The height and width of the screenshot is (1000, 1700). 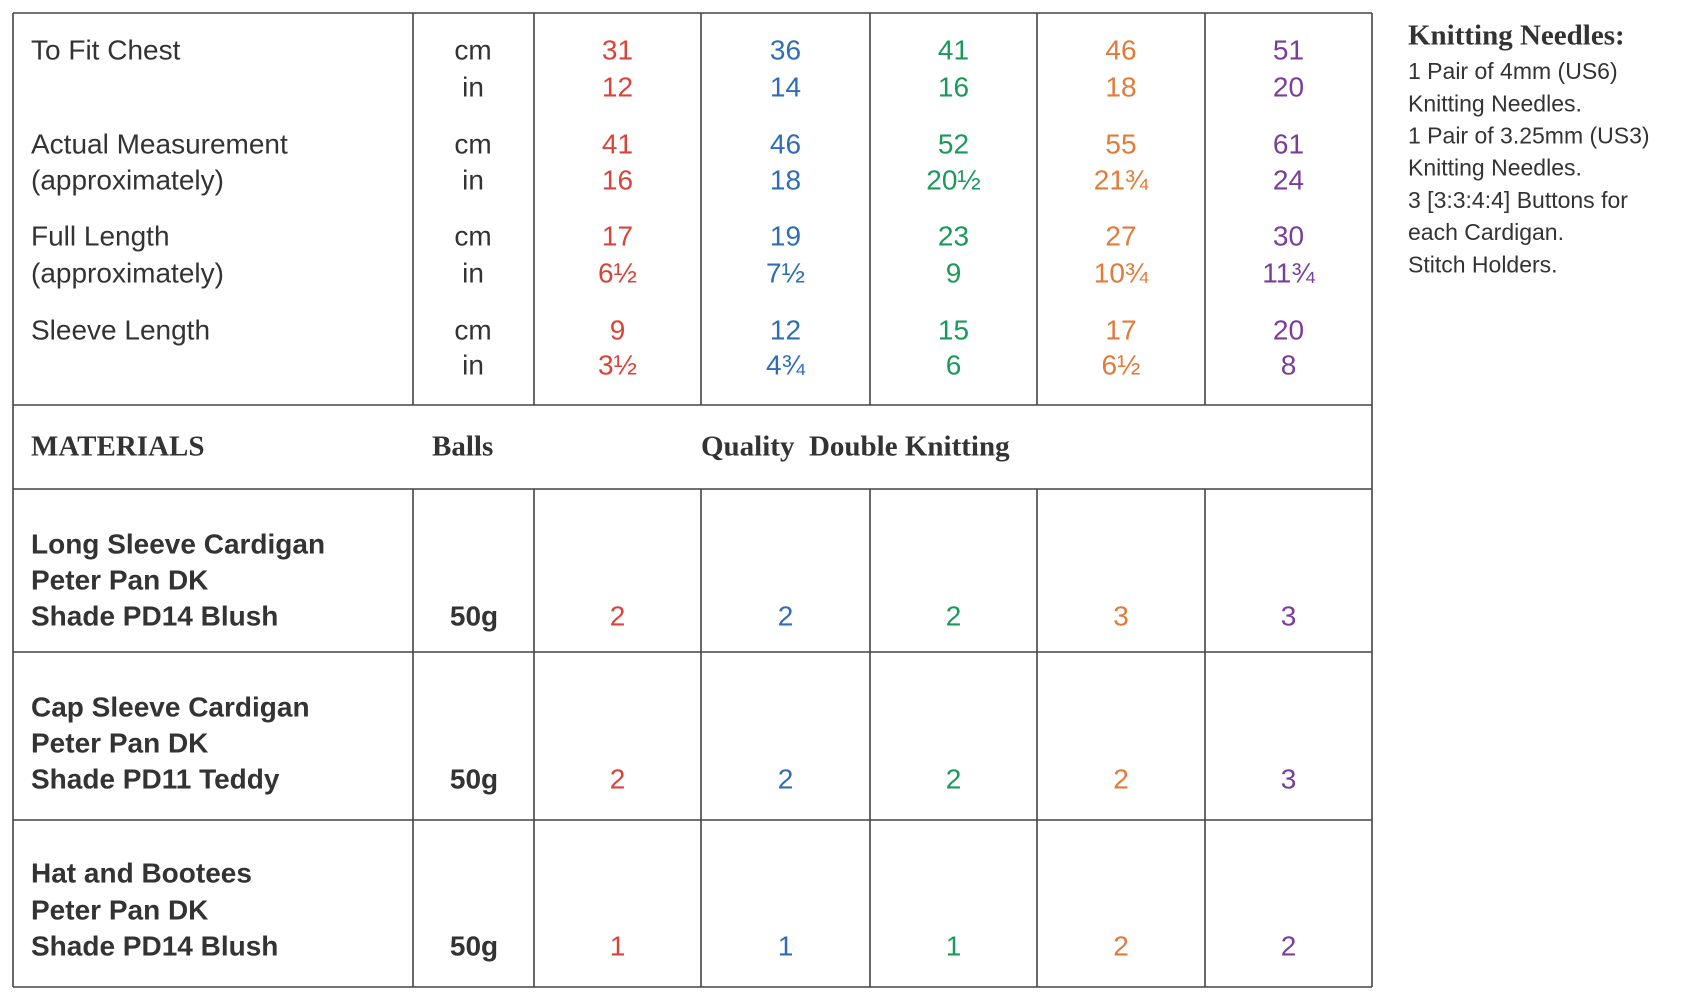 What do you see at coordinates (100, 235) in the screenshot?
I see `measurement-label: Full Length` at bounding box center [100, 235].